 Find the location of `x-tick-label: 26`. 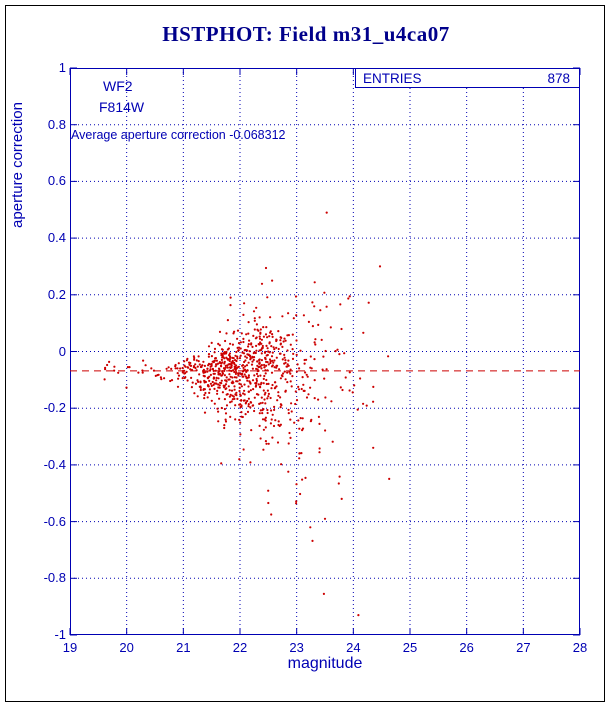

x-tick-label: 26 is located at coordinates (466, 647).